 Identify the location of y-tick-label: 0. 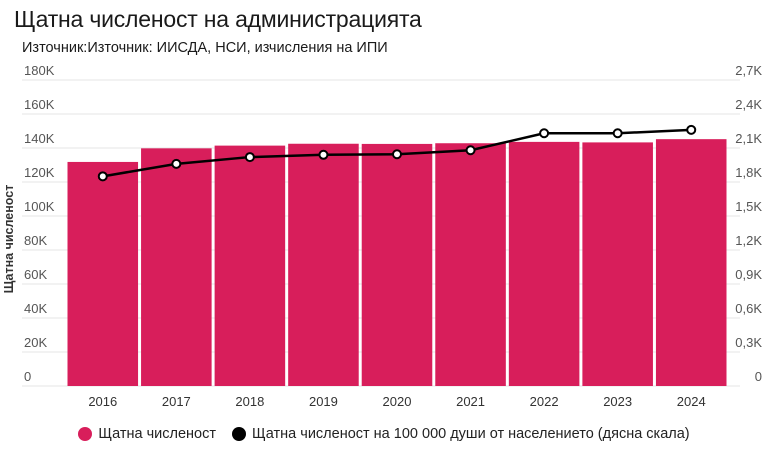
(27, 376).